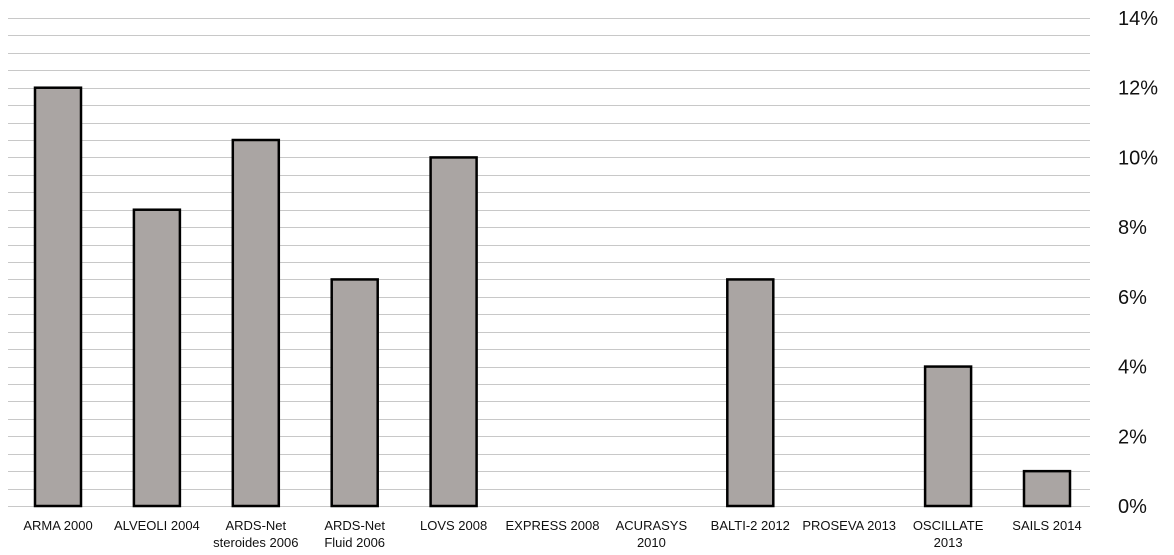  I want to click on x-category-label: SAILS 2014, so click(1046, 525).